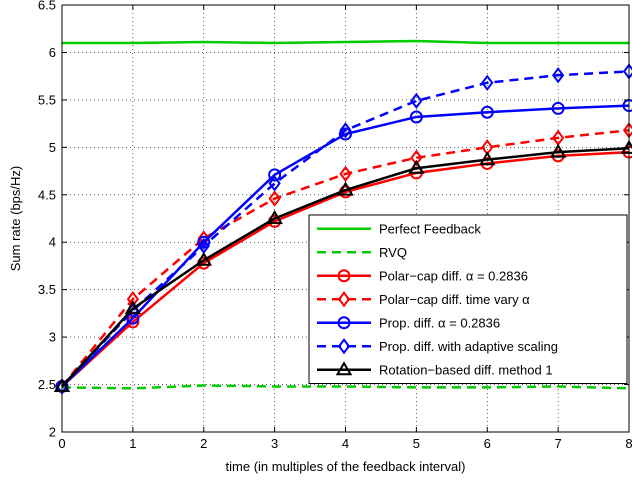 This screenshot has height=484, width=632. What do you see at coordinates (468, 346) in the screenshot?
I see `legend-label: Prop. diff. with adaptive scaling` at bounding box center [468, 346].